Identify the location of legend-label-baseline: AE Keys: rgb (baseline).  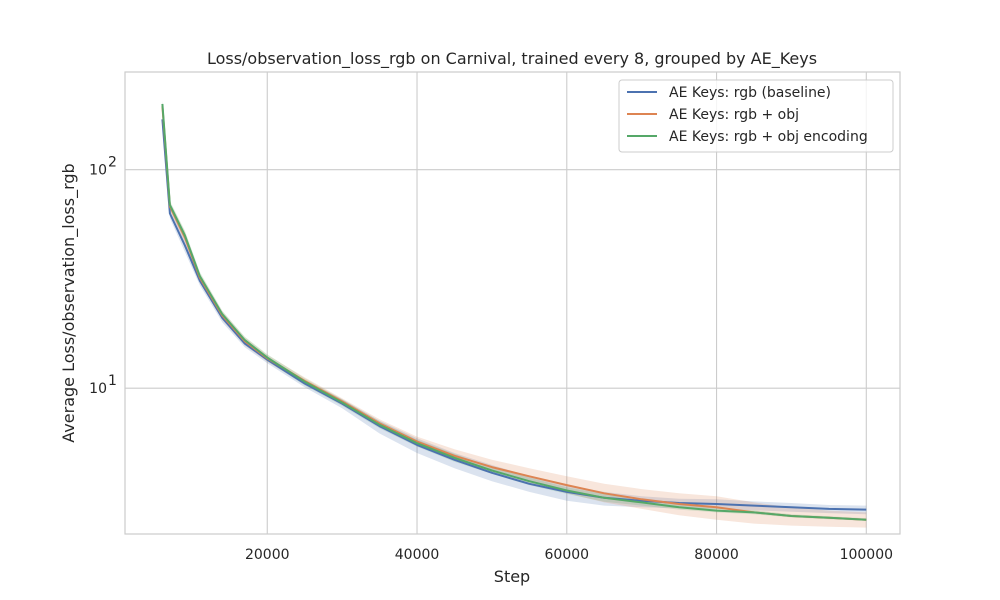
(750, 93).